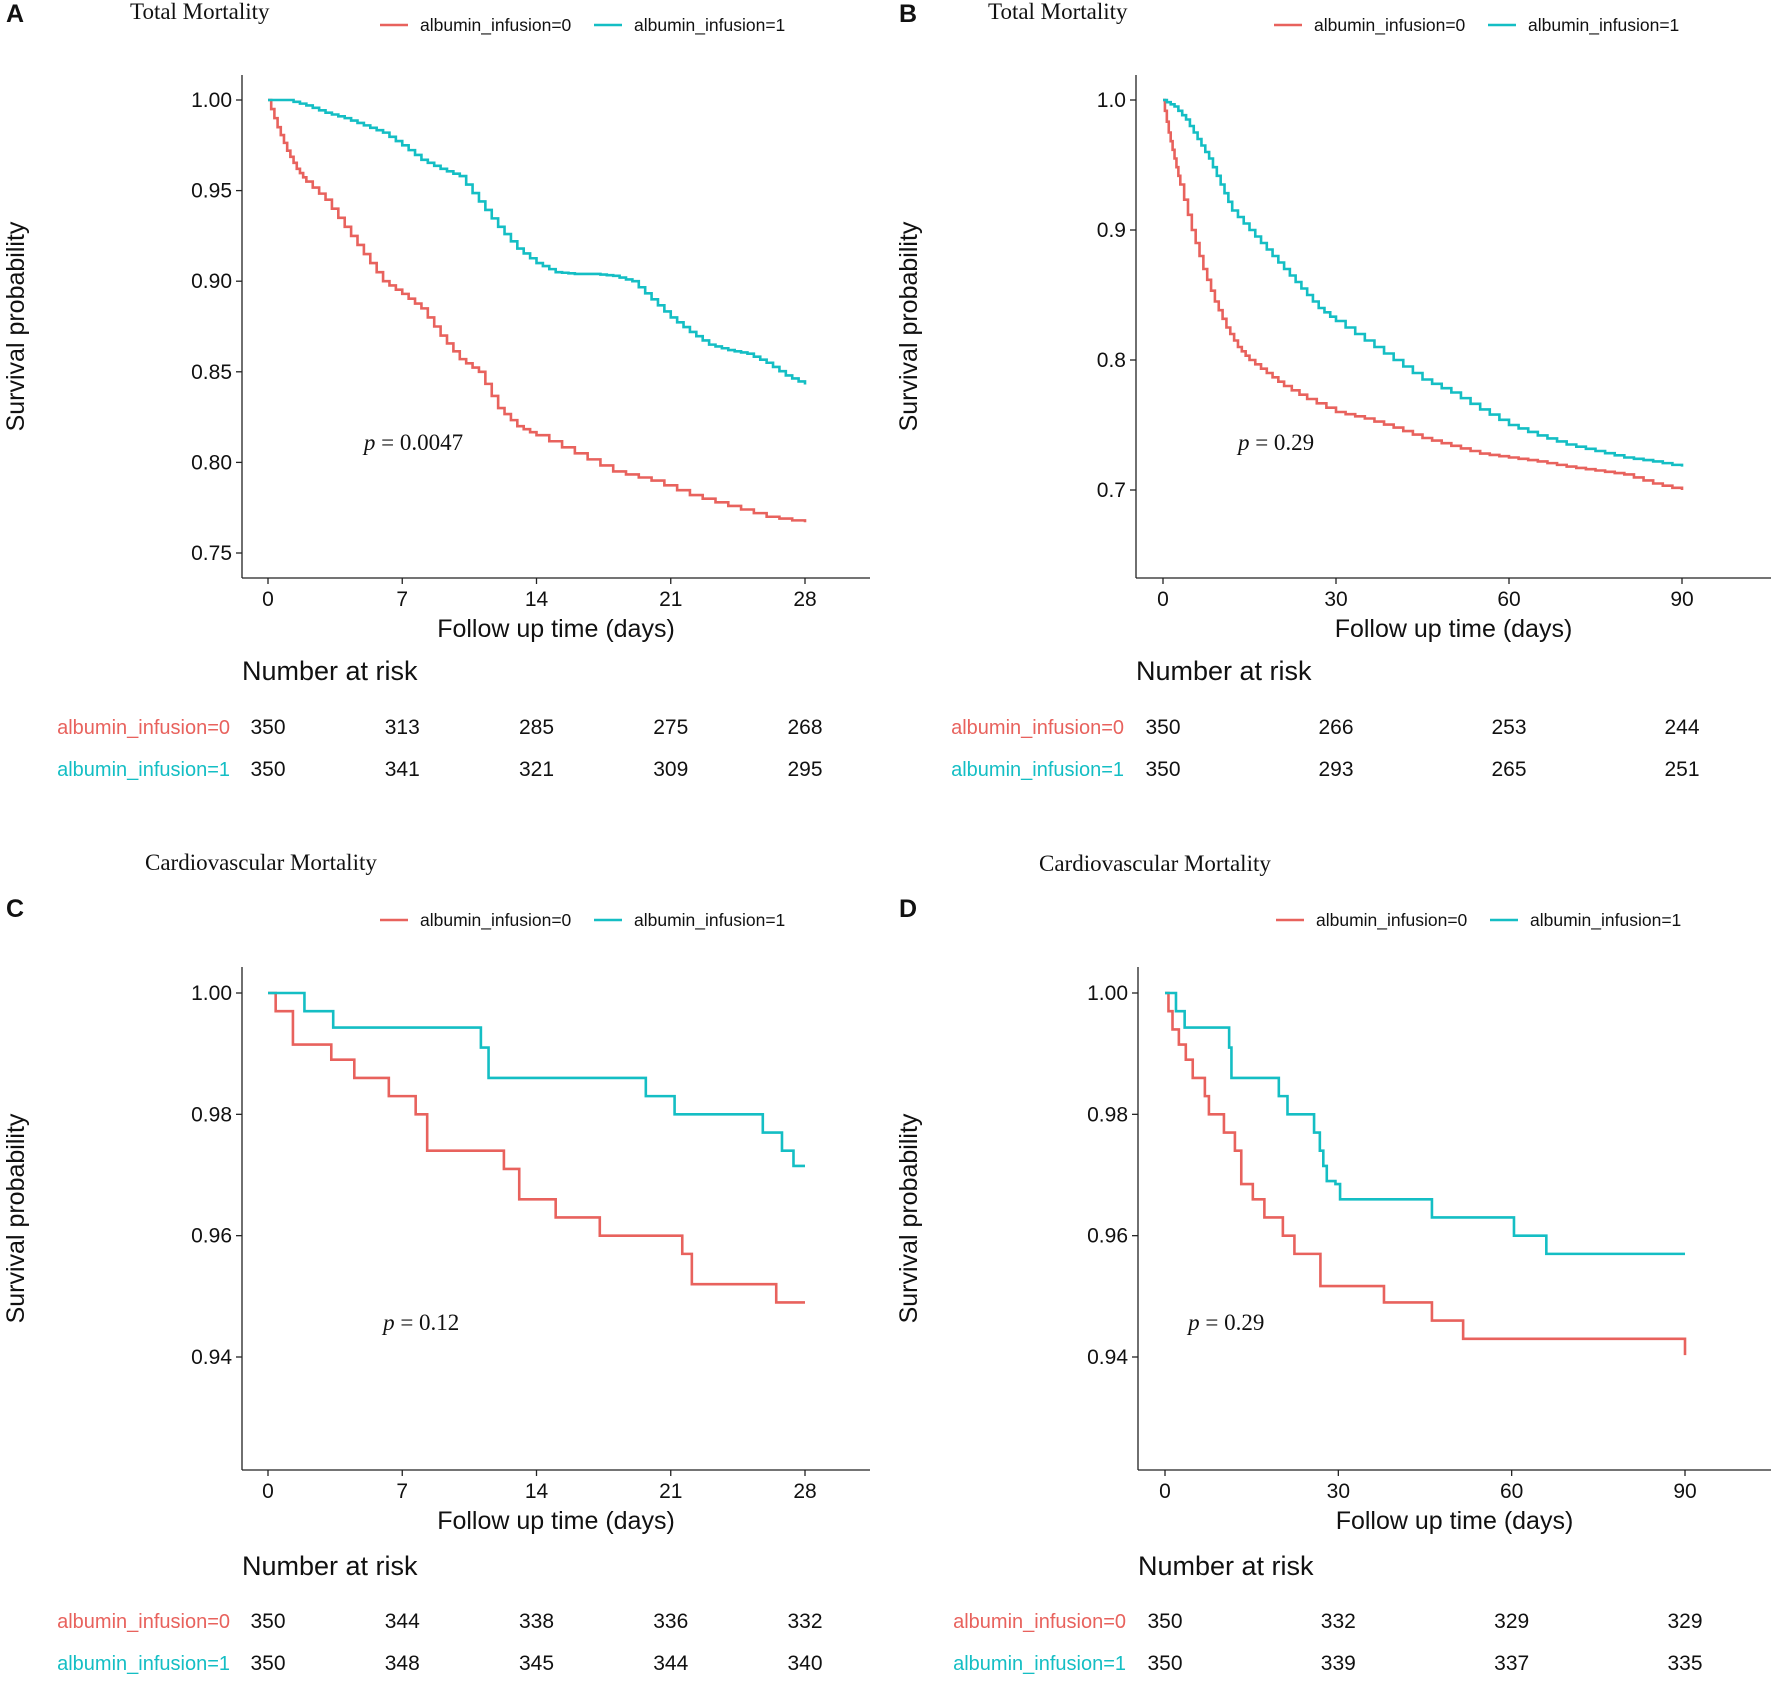 This screenshot has height=1683, width=1772. What do you see at coordinates (1508, 727) in the screenshot?
I see `risk-value-group0: 253` at bounding box center [1508, 727].